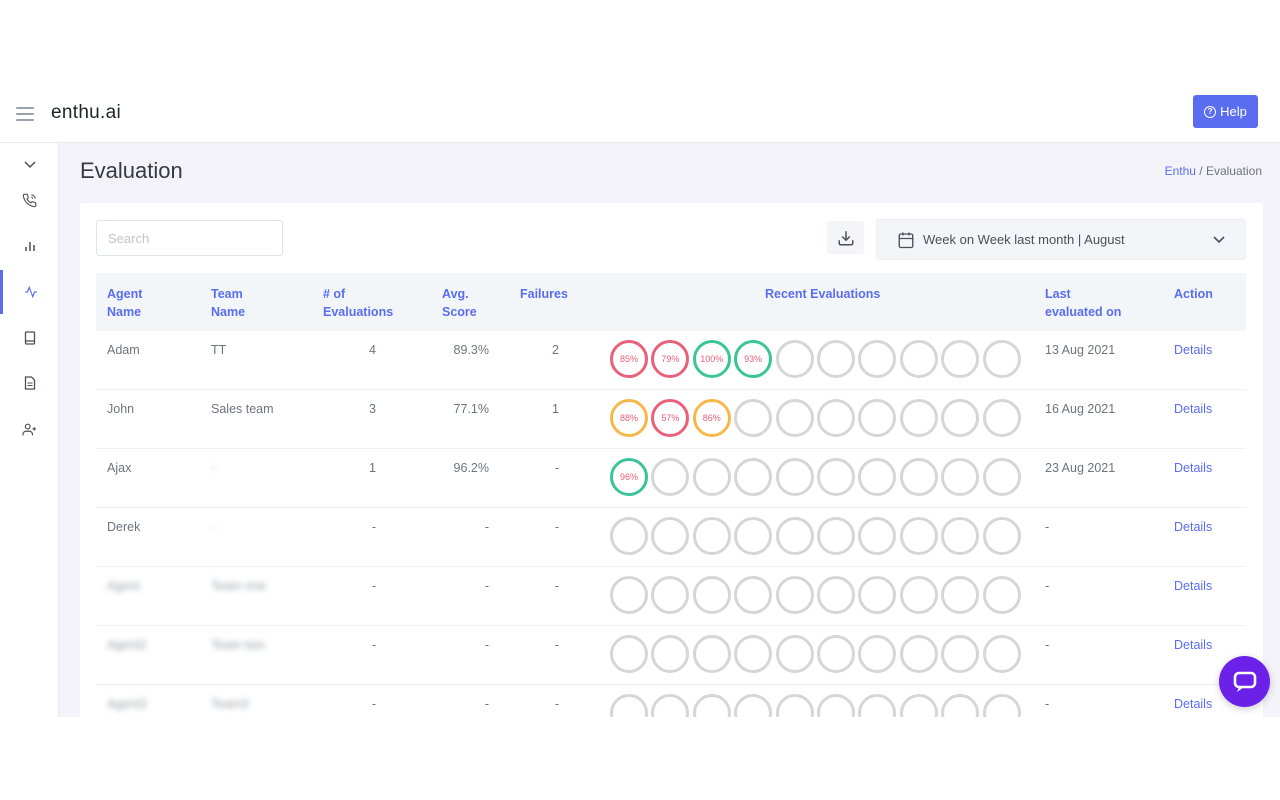  Describe the element at coordinates (670, 359) in the screenshot. I see `evaluation-score-ring: 79%` at that location.